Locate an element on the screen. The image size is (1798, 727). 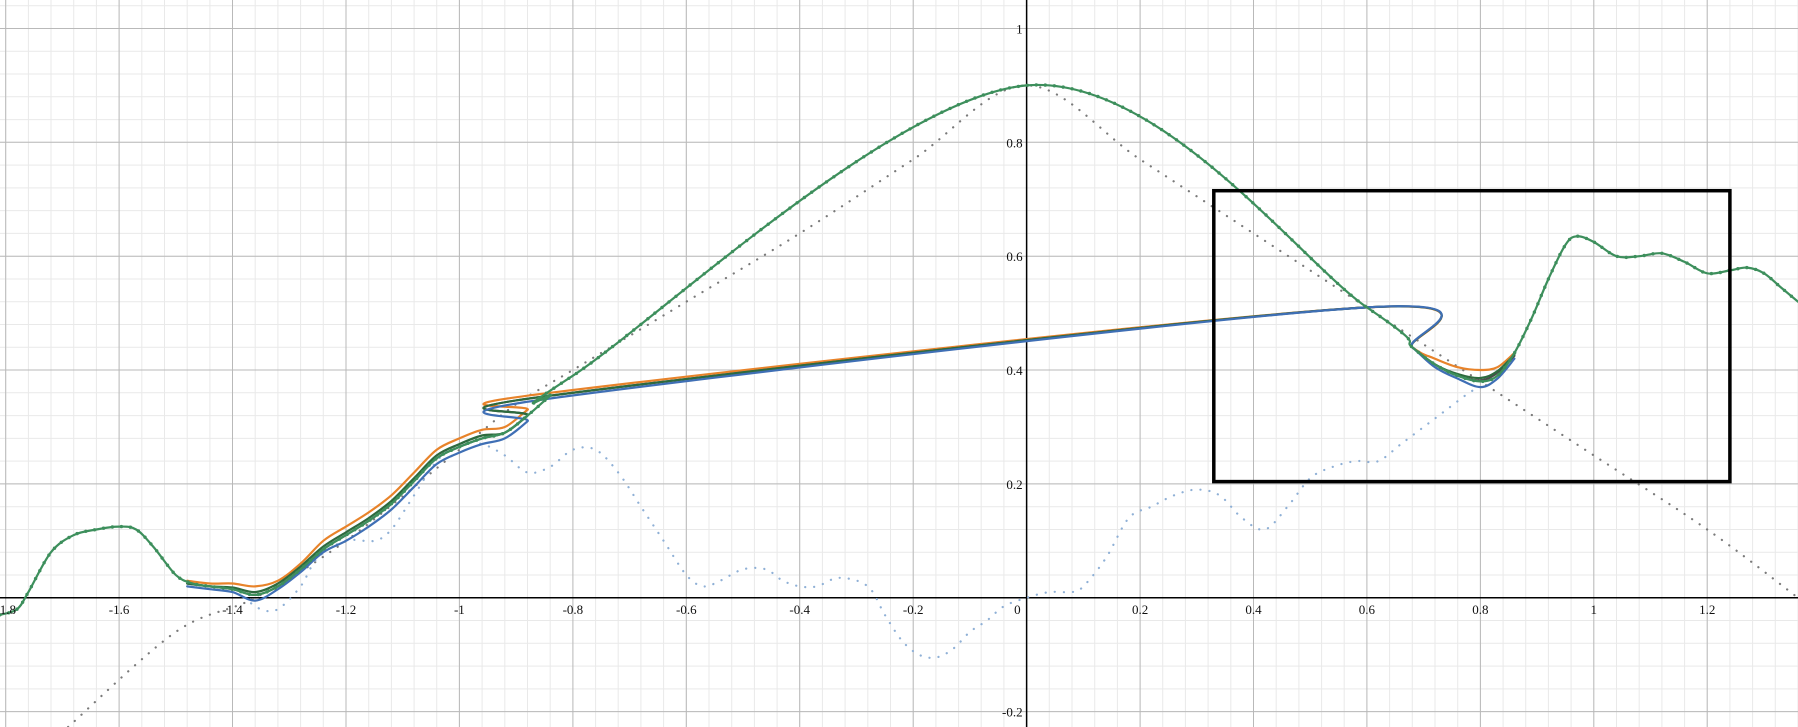
y-tick-label: 0.2 is located at coordinates (1014, 484).